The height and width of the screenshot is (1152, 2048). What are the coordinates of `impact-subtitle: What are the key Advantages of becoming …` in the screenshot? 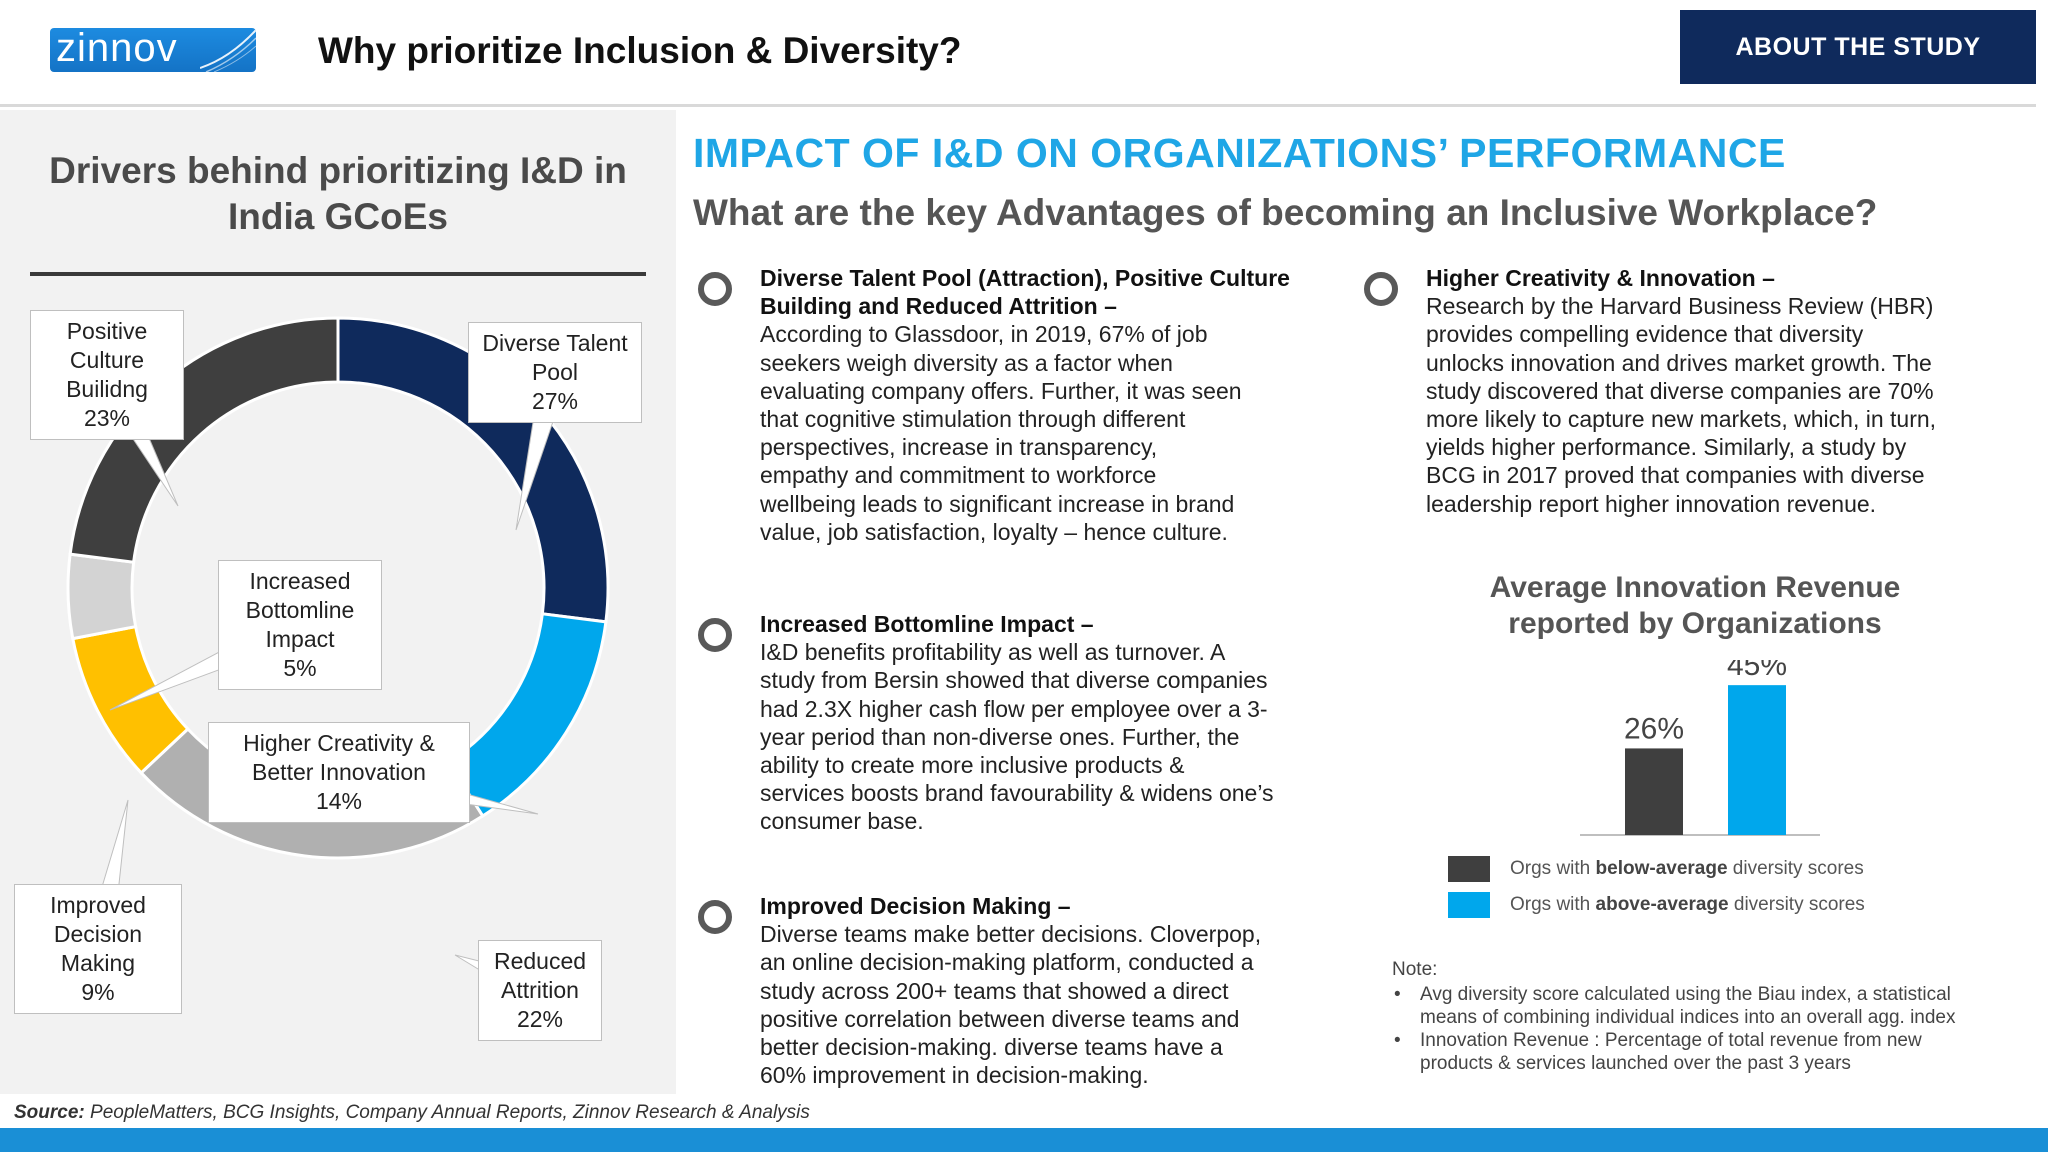 It's located at (1285, 212).